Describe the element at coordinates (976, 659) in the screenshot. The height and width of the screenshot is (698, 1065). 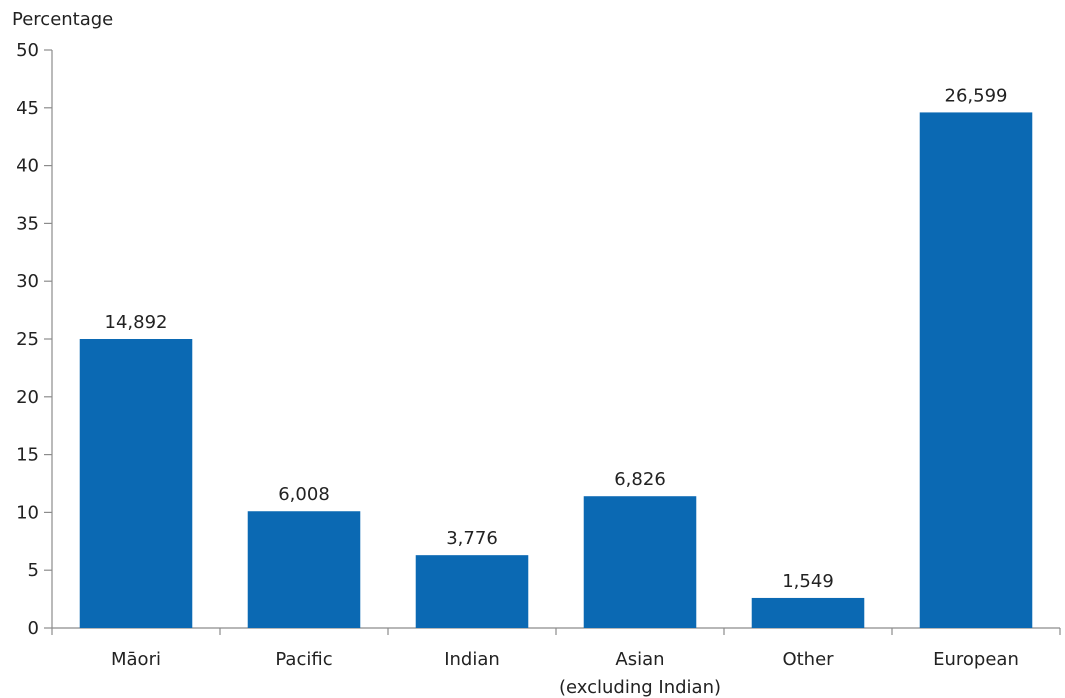
I see `x-tick-label: European` at that location.